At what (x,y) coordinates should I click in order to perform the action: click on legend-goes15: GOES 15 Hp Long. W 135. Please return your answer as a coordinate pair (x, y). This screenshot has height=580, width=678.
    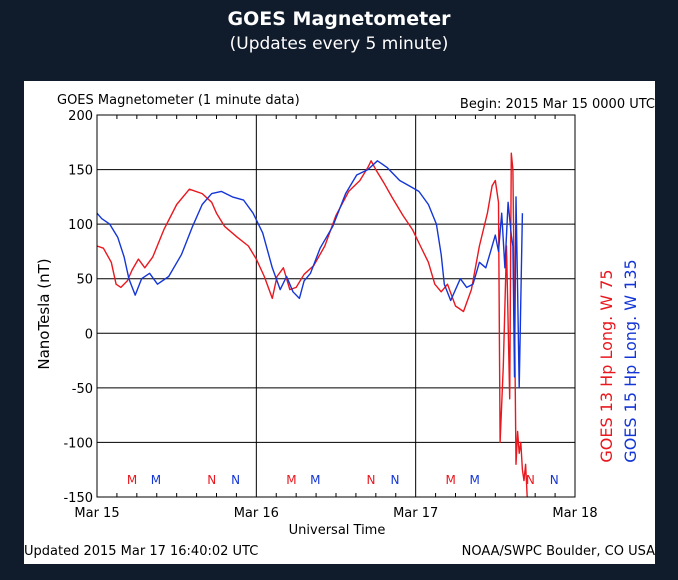
    Looking at the image, I should click on (630, 360).